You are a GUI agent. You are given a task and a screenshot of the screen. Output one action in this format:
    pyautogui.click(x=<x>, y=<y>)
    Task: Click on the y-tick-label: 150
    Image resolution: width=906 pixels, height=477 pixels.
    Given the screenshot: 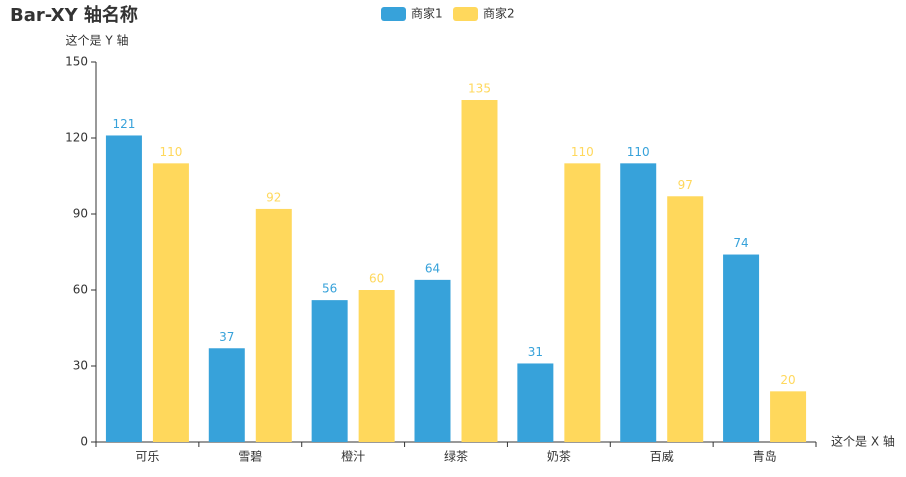 What is the action you would take?
    pyautogui.click(x=76, y=62)
    